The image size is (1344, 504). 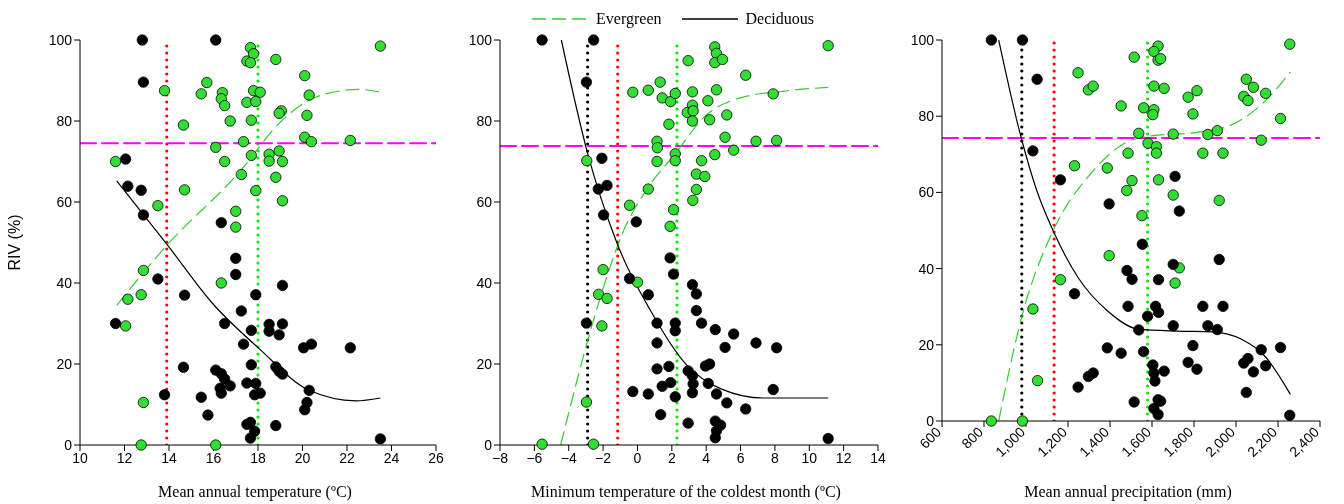 What do you see at coordinates (603, 457) in the screenshot?
I see `x-tick-label: −2` at bounding box center [603, 457].